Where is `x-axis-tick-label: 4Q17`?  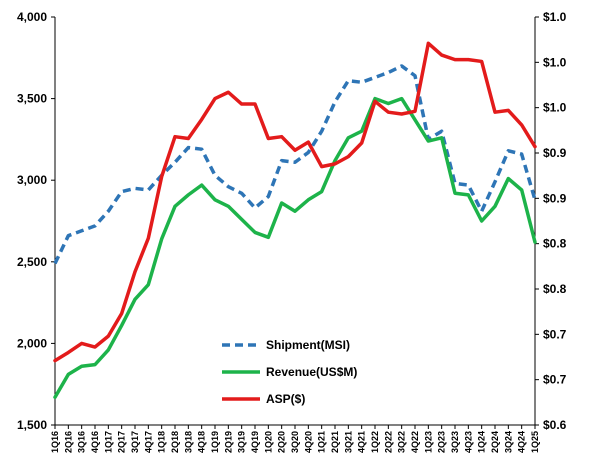
x-axis-tick-label: 4Q17 is located at coordinates (148, 442).